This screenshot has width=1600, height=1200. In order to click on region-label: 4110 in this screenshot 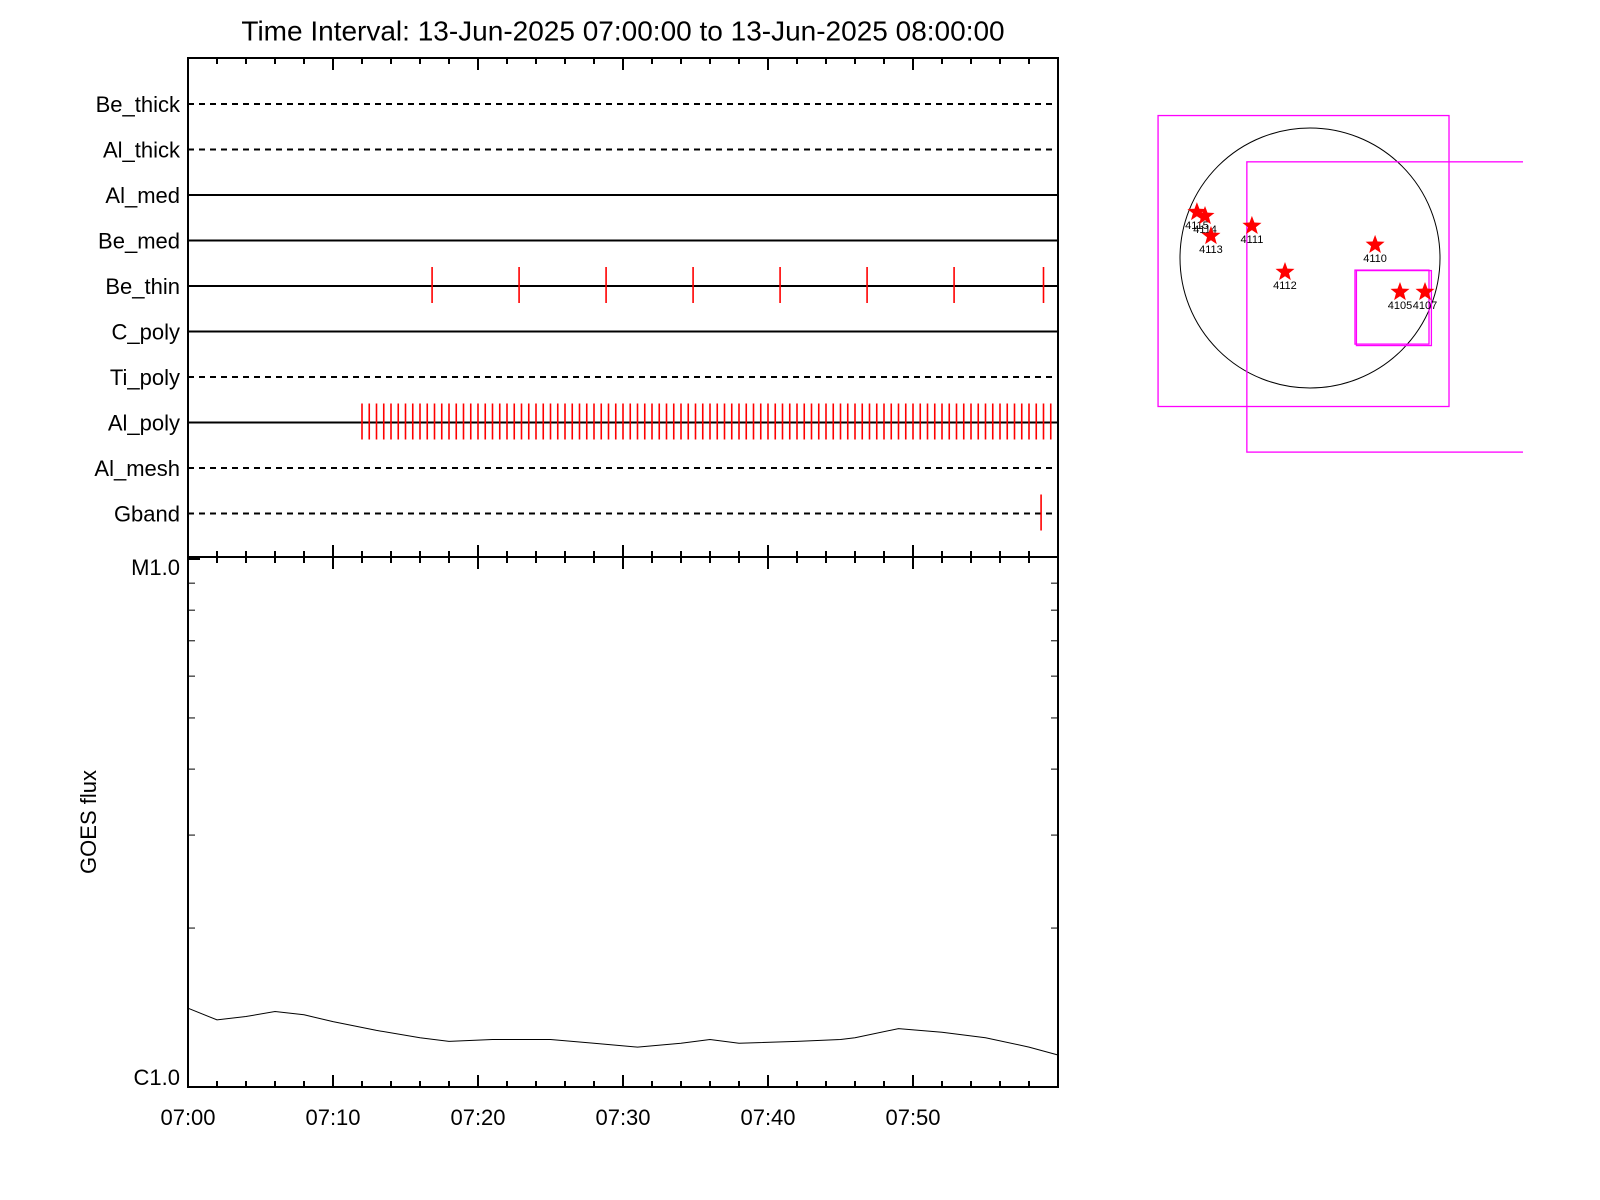, I will do `click(1375, 259)`.